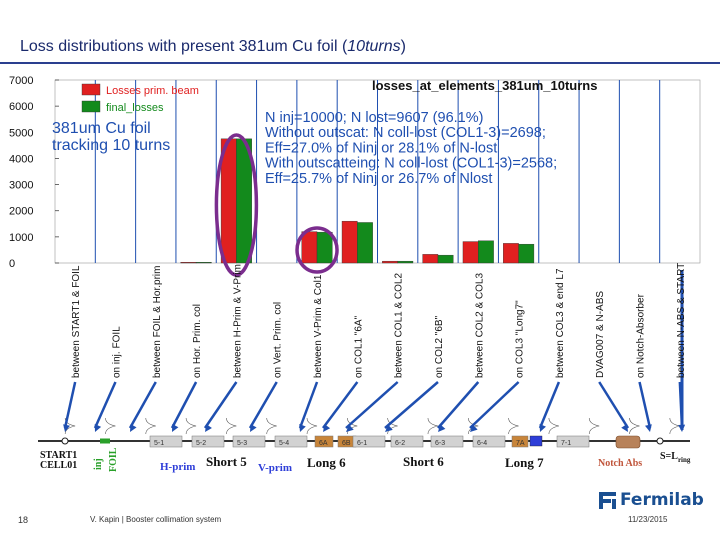 The image size is (720, 540). Describe the element at coordinates (423, 461) in the screenshot. I see `short6-label: Short 6` at that location.